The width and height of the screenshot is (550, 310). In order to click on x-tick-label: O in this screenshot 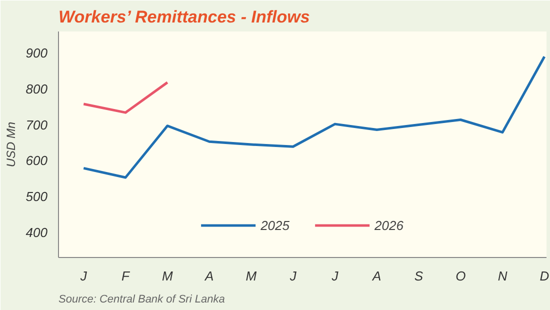, I will do `click(461, 276)`.